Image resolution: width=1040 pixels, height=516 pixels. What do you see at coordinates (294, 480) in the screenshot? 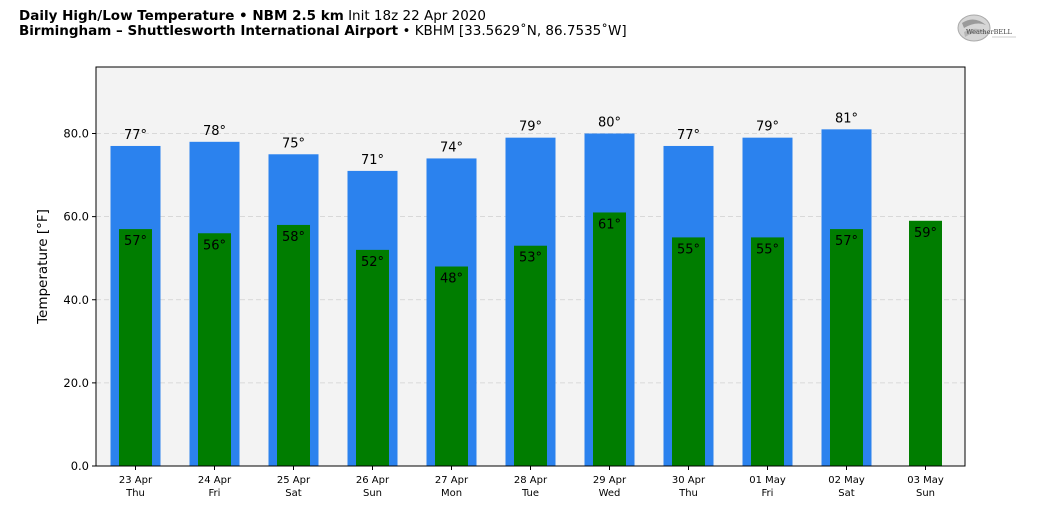
I see `x-tick-date: 25 Apr` at bounding box center [294, 480].